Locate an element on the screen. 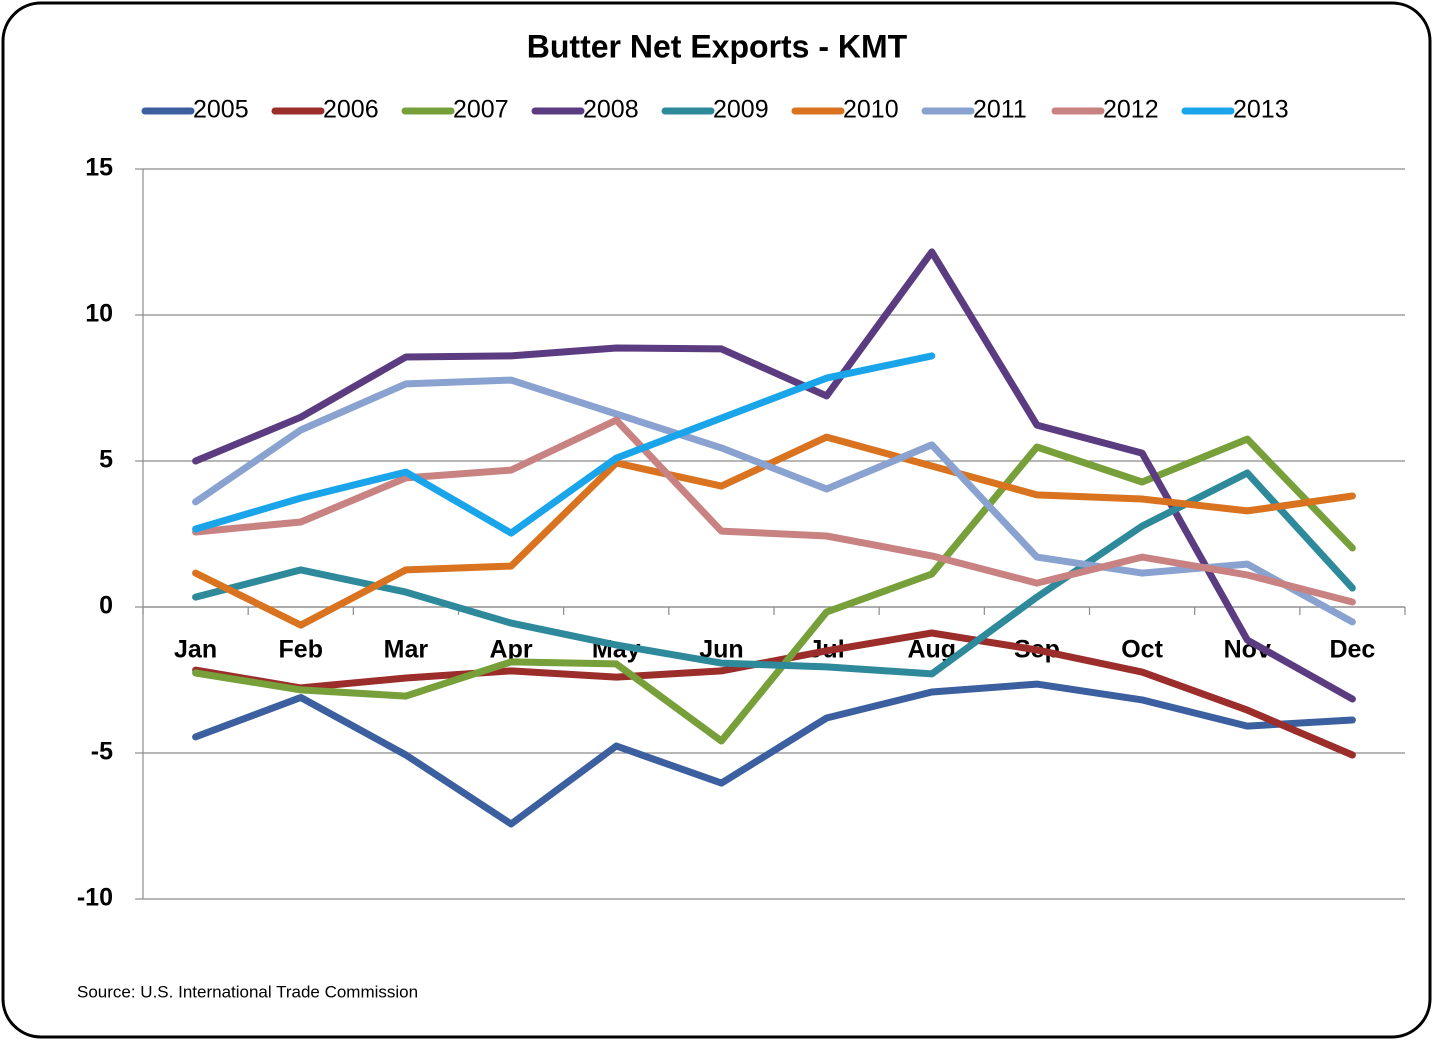  legend-label: 2007 is located at coordinates (481, 110).